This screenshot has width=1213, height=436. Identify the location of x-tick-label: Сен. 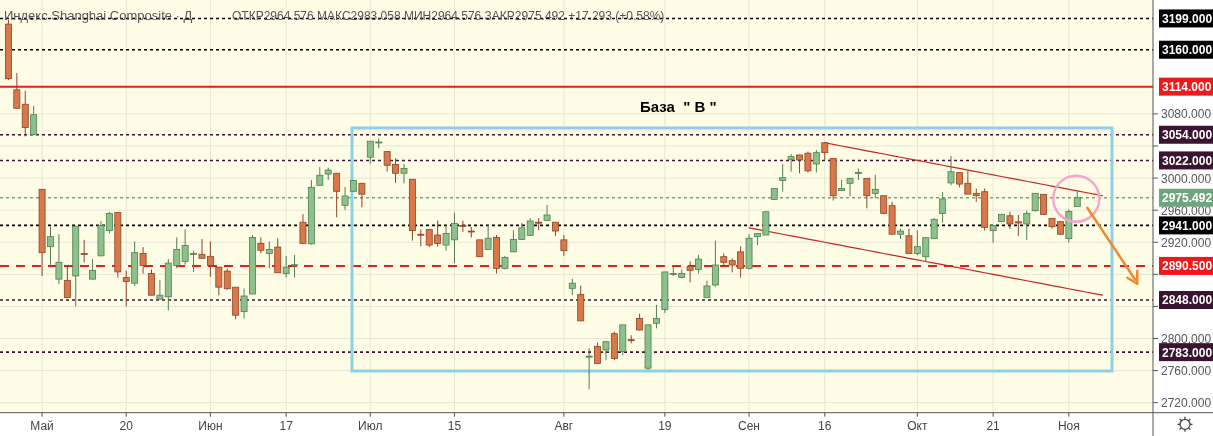
(749, 425).